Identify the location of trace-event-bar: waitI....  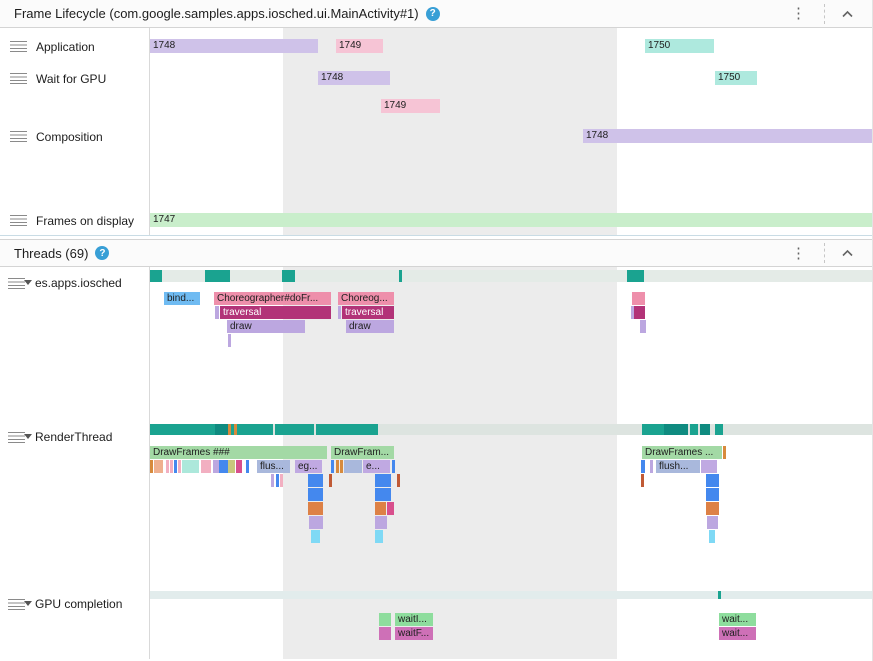
(414, 619).